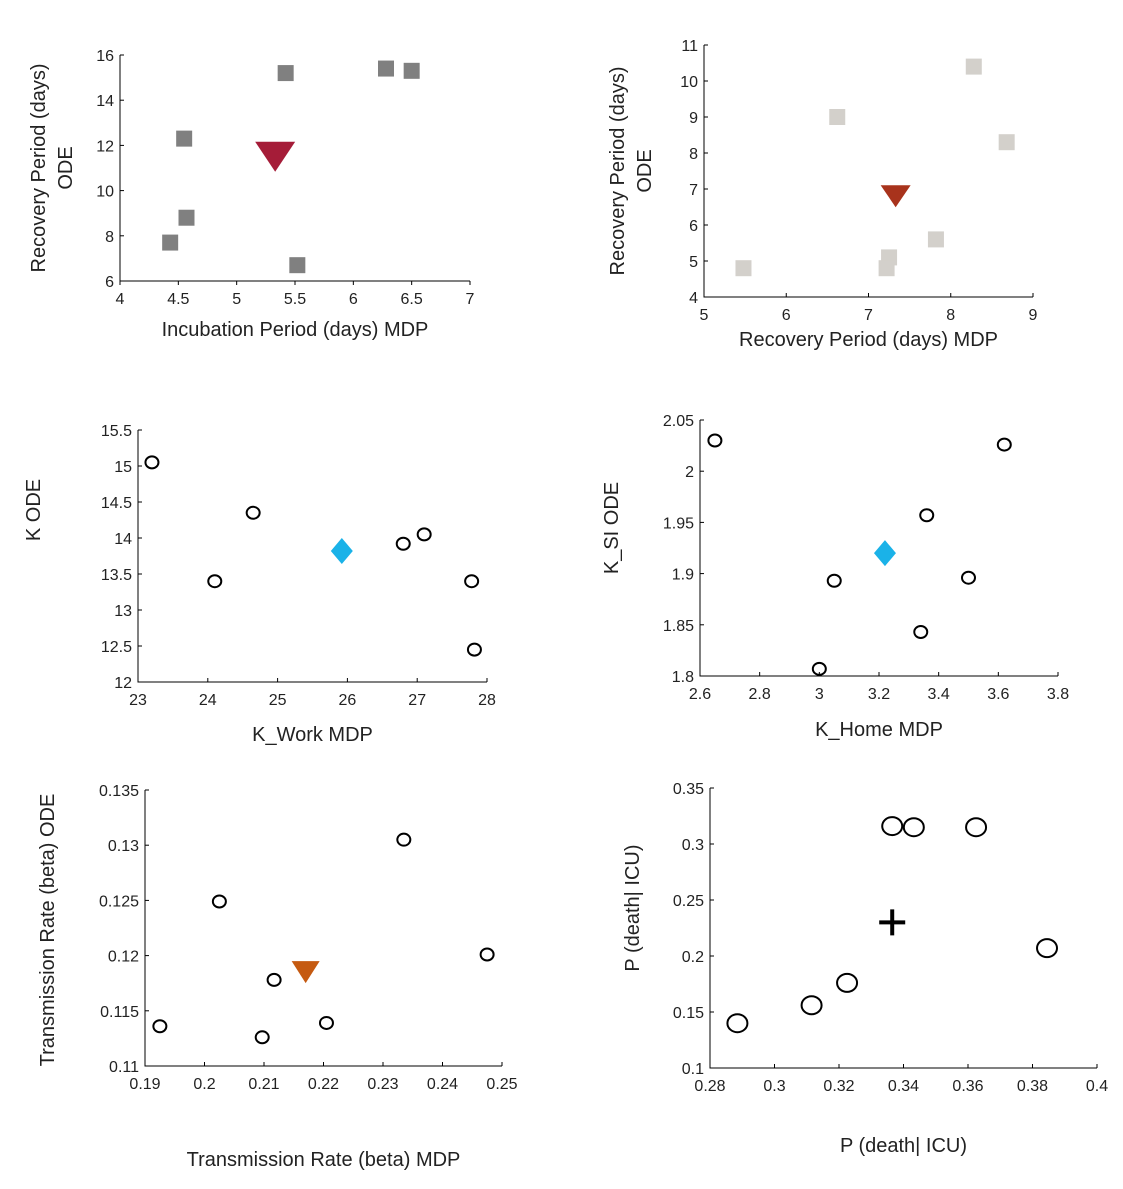  Describe the element at coordinates (704, 315) in the screenshot. I see `x-tick-label: 5` at that location.